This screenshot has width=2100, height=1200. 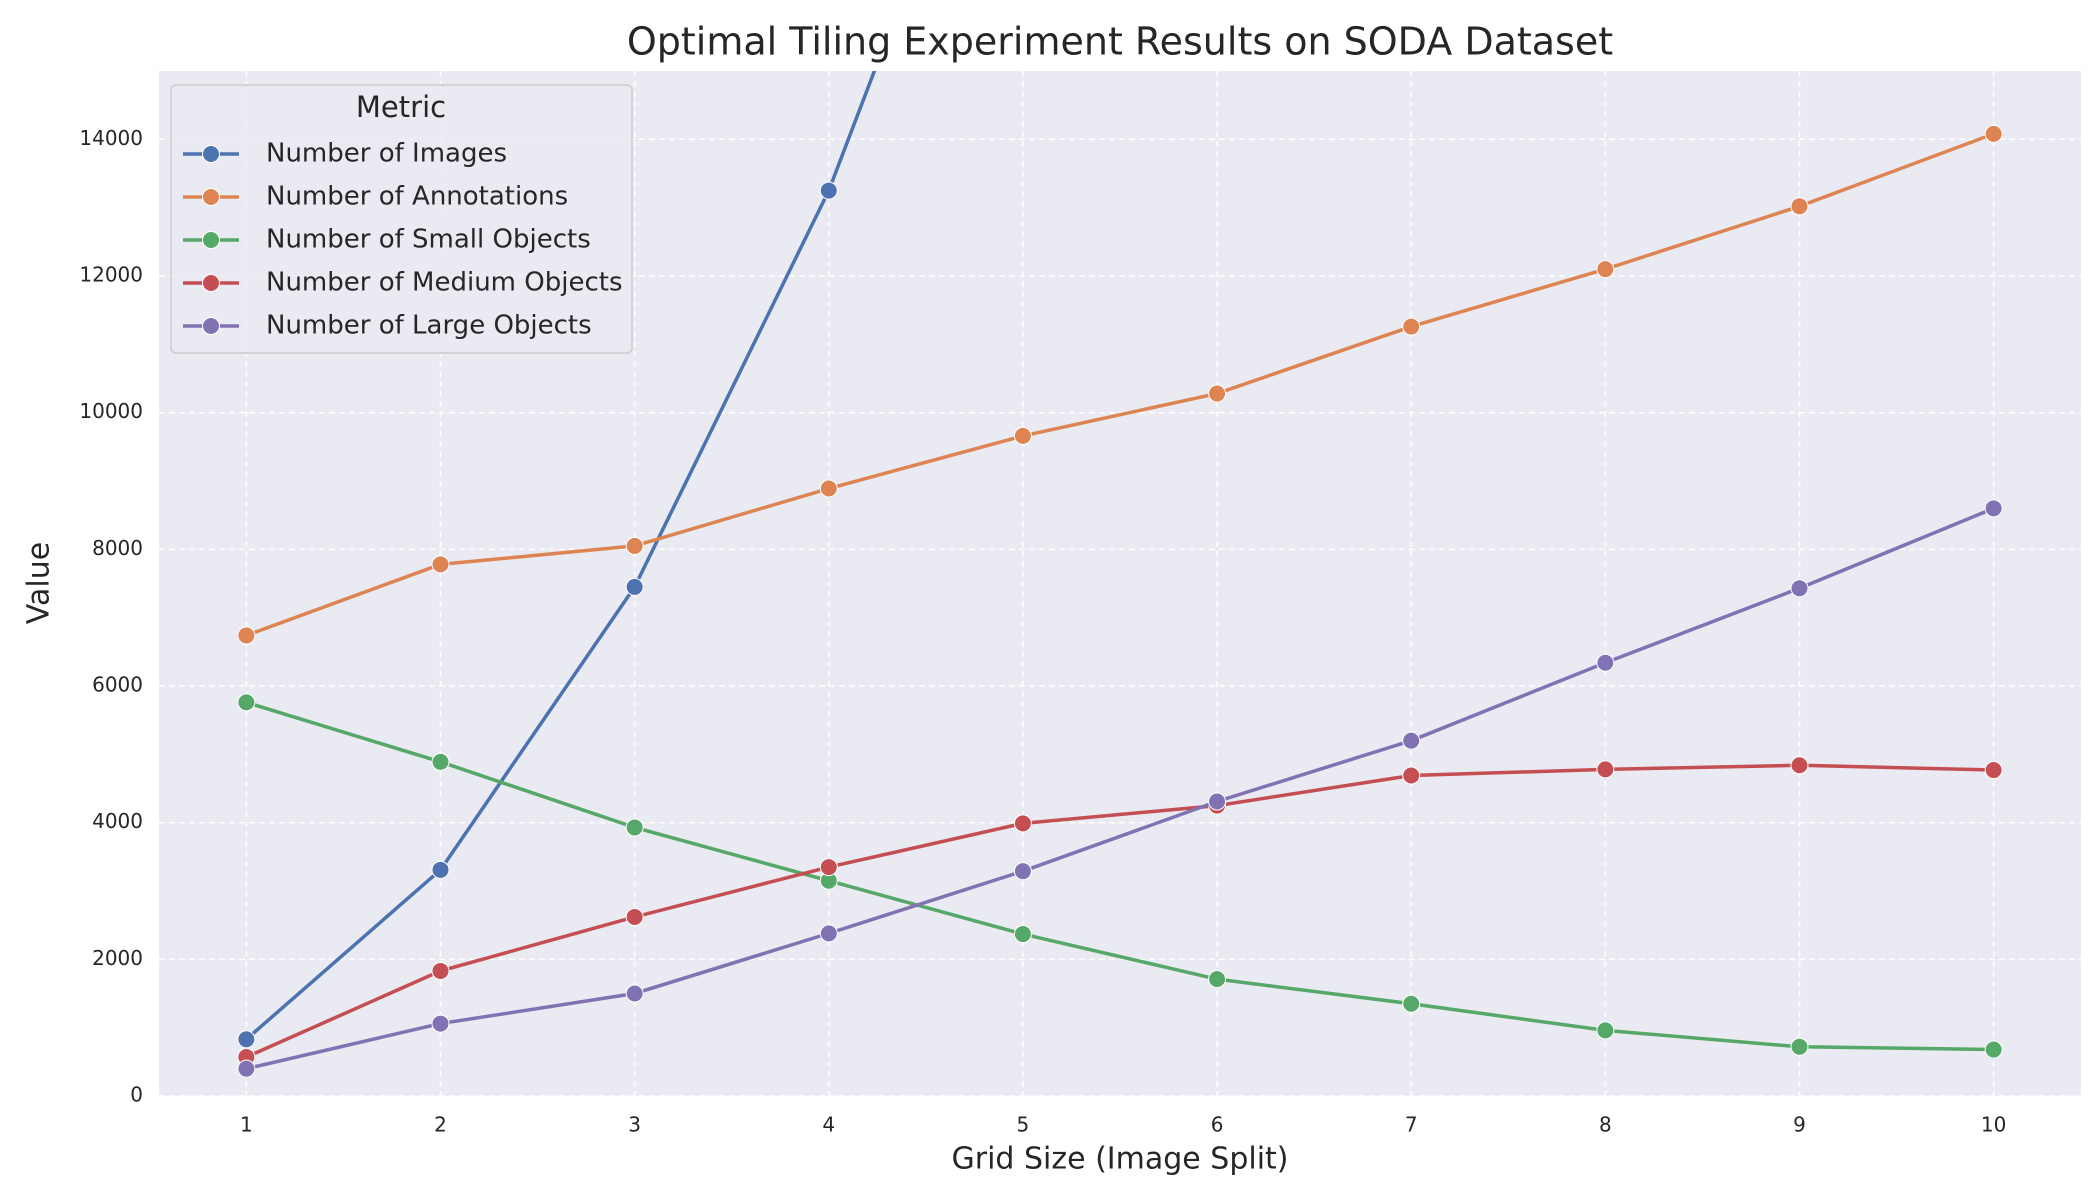 What do you see at coordinates (1217, 1125) in the screenshot?
I see `x-tick-label: 6` at bounding box center [1217, 1125].